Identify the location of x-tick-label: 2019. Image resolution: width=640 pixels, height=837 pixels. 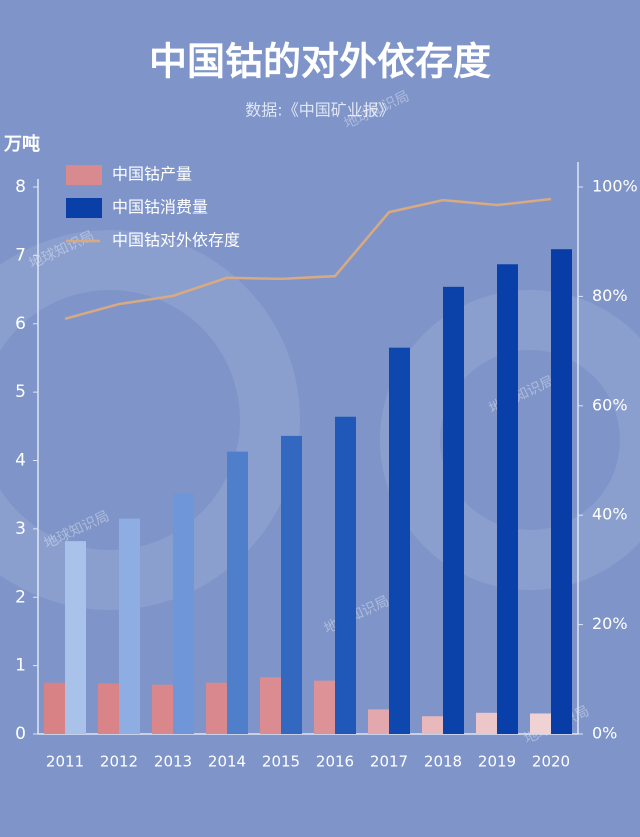
(497, 762).